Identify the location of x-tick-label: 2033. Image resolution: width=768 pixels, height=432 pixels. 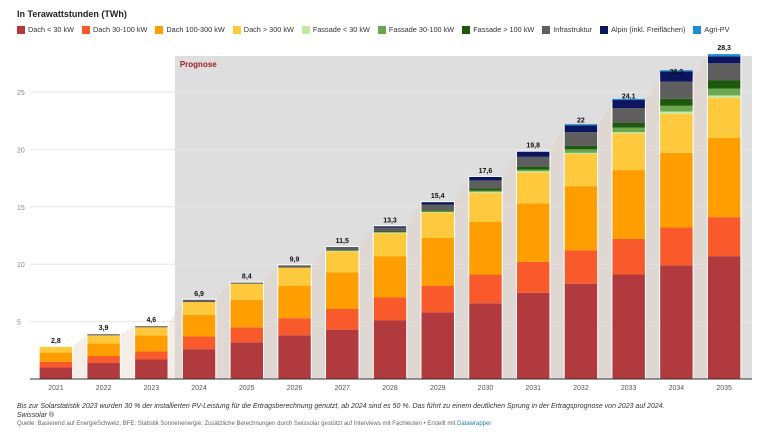
(629, 387).